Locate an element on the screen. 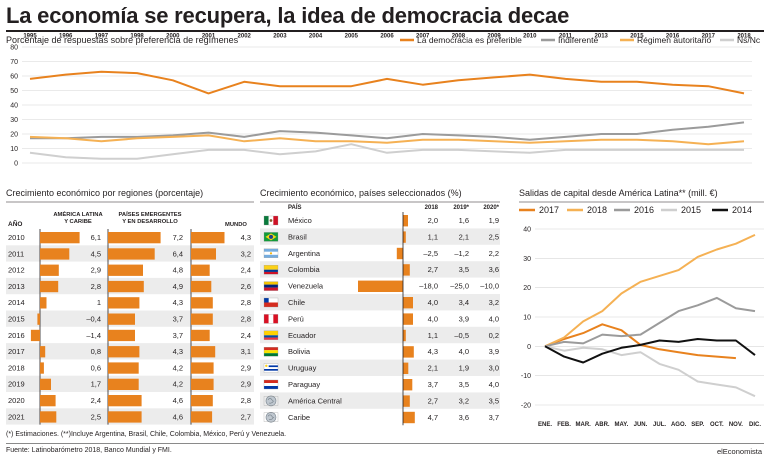 Image resolution: width=770 pixels, height=459 pixels. growth-regions-value-label: 7,2 is located at coordinates (178, 237).